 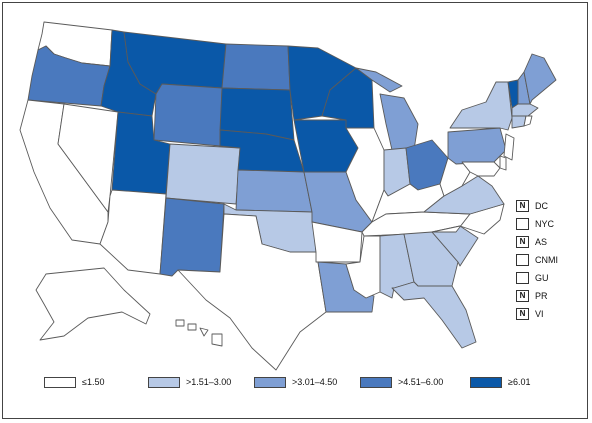 What do you see at coordinates (541, 296) in the screenshot?
I see `territory-label-pr: PR` at bounding box center [541, 296].